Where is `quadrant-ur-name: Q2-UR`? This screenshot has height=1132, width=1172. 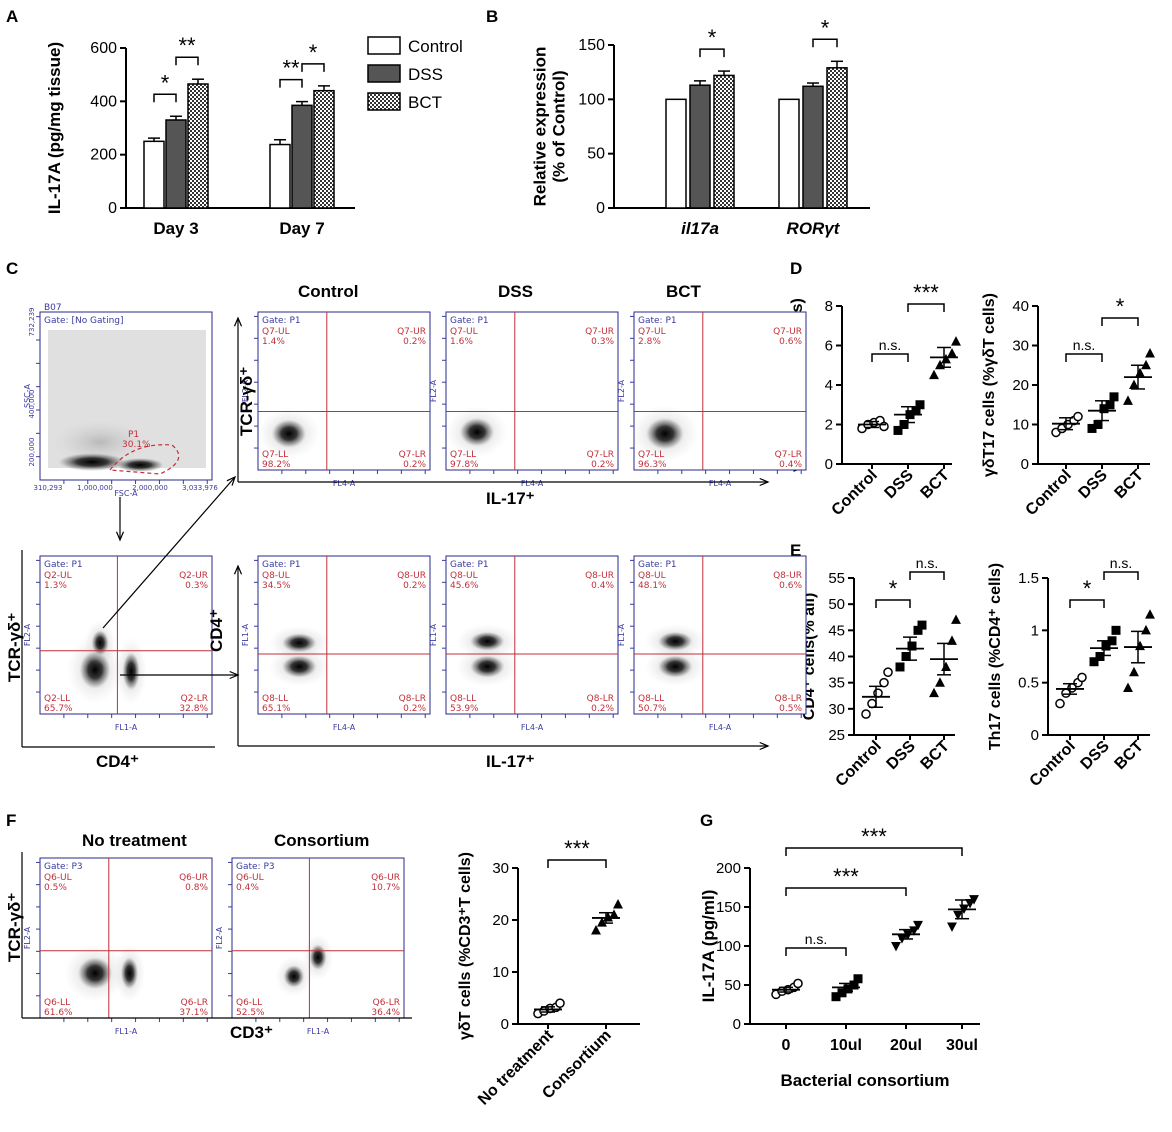 quadrant-ur-name: Q2-UR is located at coordinates (193, 576).